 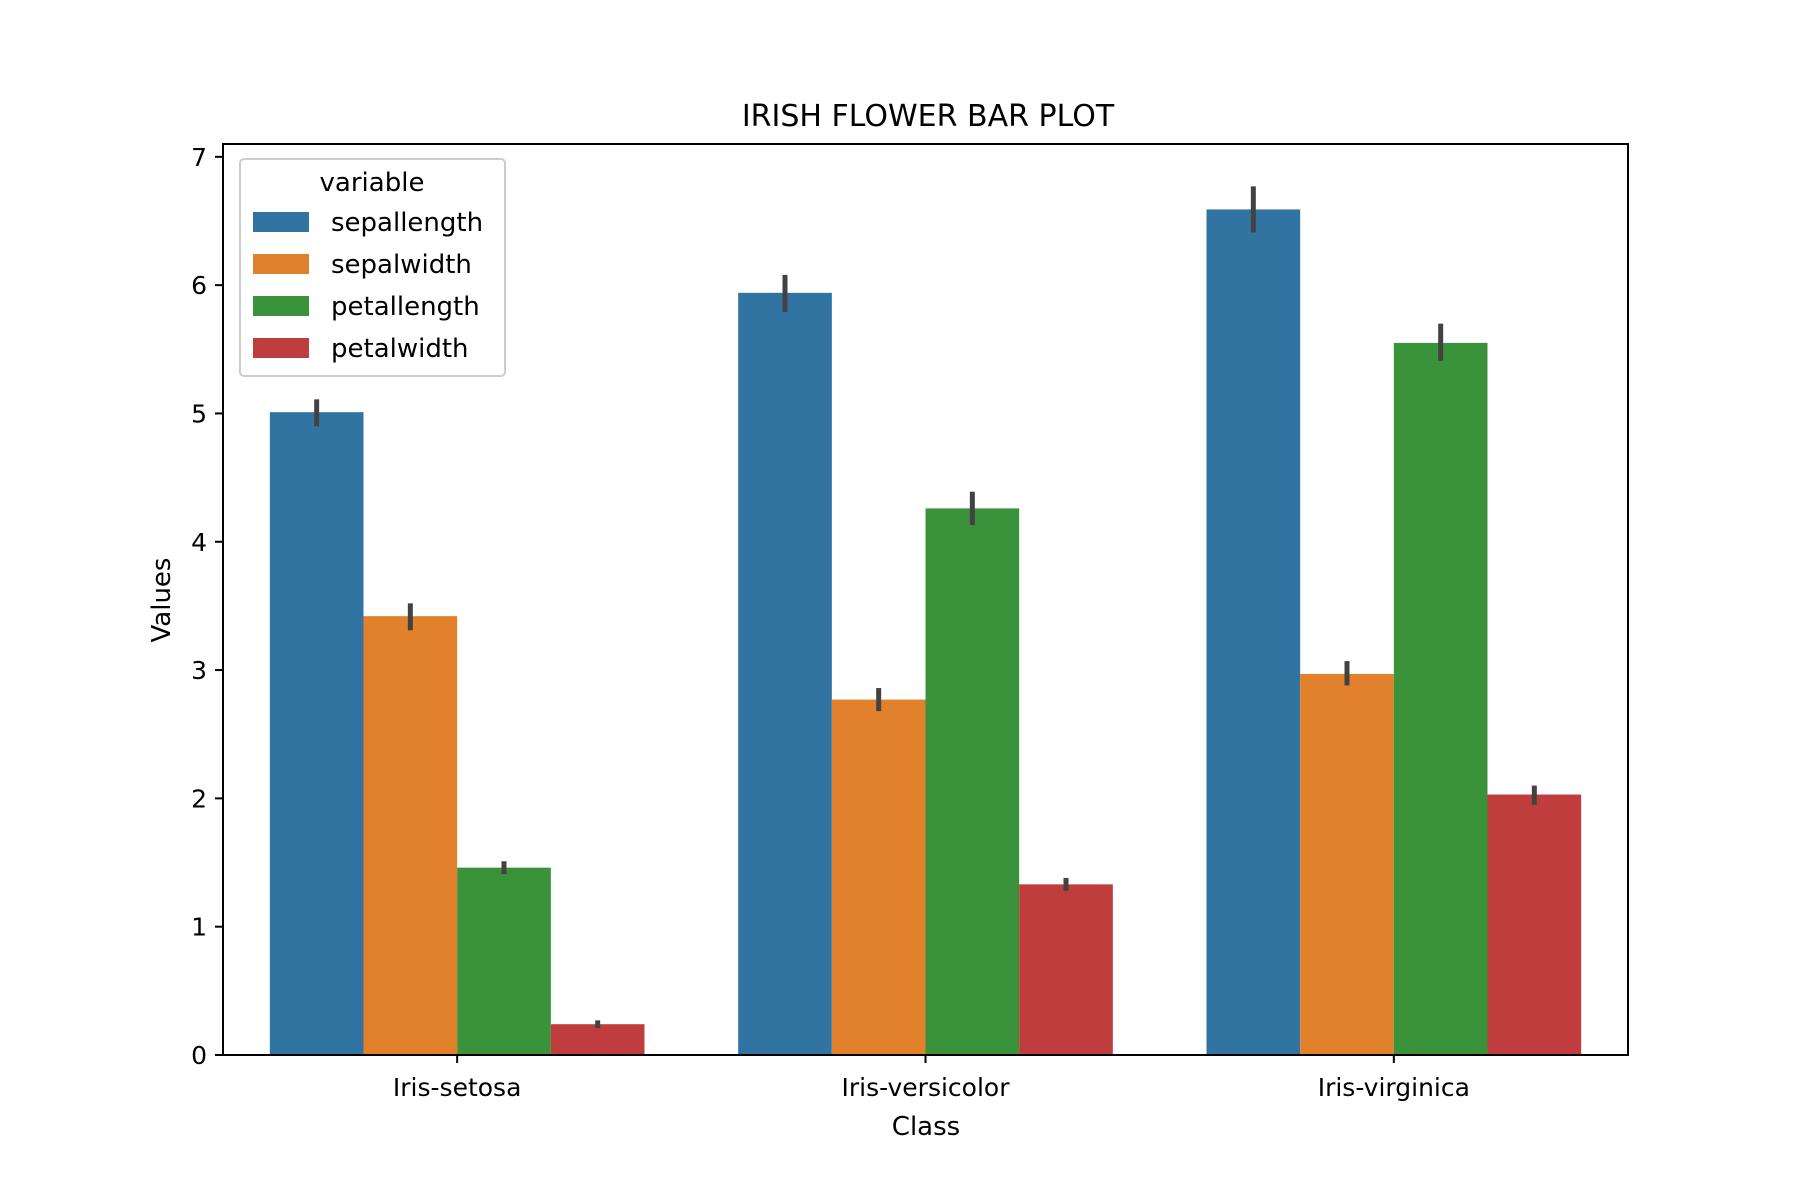 I want to click on x-tick-label: Iris-setosa, so click(x=457, y=1087).